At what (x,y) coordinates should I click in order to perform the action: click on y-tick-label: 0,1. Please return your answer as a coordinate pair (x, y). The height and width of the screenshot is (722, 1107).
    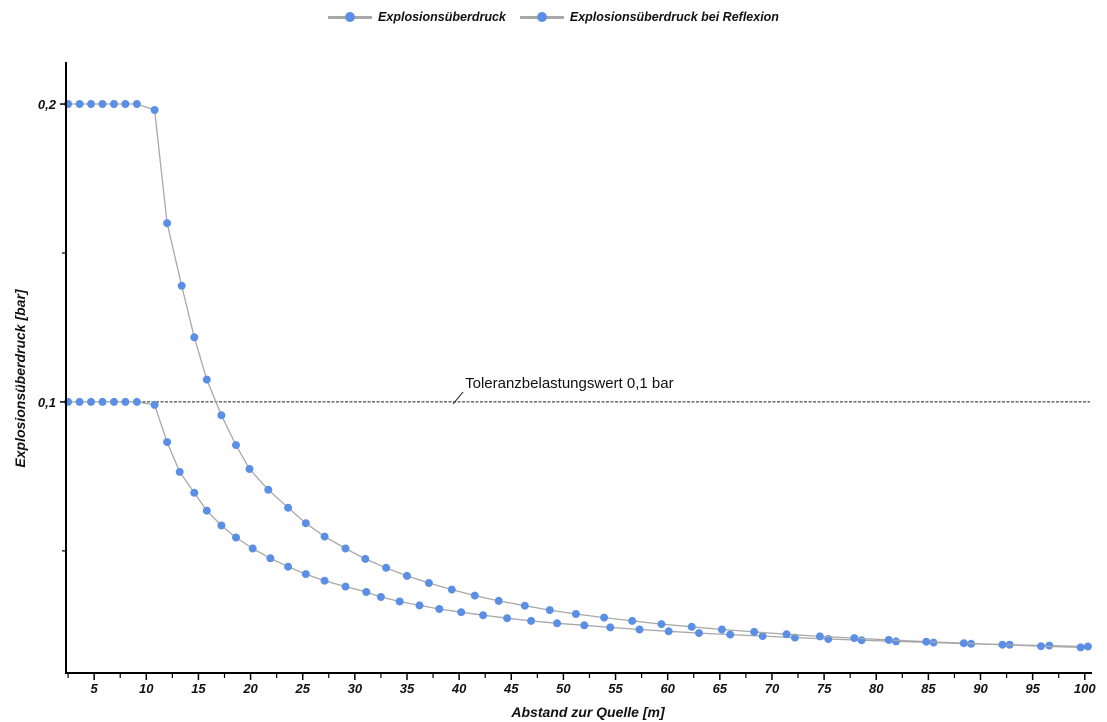
    Looking at the image, I should click on (47, 402).